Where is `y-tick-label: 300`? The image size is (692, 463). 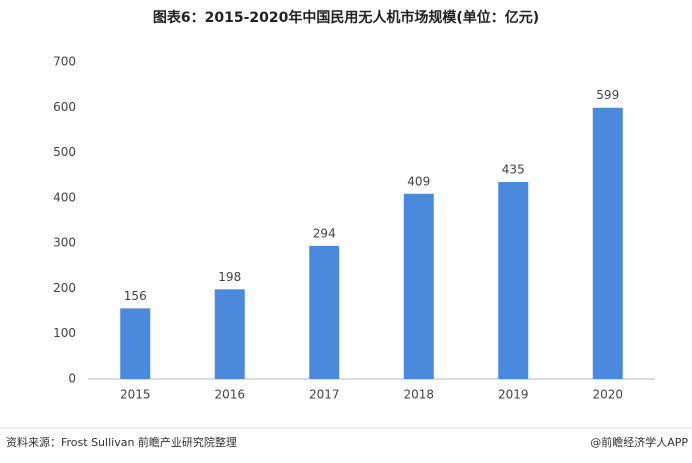 y-tick-label: 300 is located at coordinates (64, 243).